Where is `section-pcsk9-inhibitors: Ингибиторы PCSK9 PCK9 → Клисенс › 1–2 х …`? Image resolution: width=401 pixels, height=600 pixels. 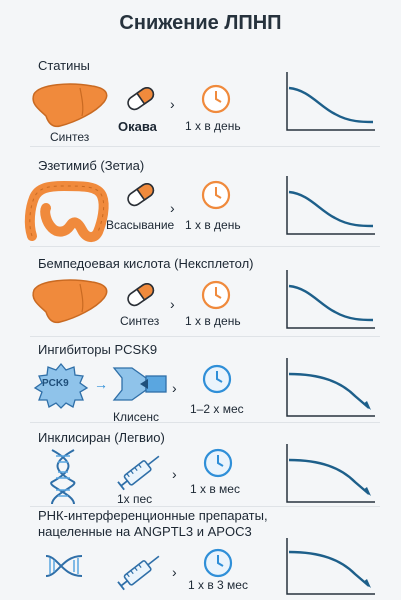 section-pcsk9-inhibitors: Ингибиторы PCSK9 PCK9 → Клисенс › 1–2 х … is located at coordinates (200, 383).